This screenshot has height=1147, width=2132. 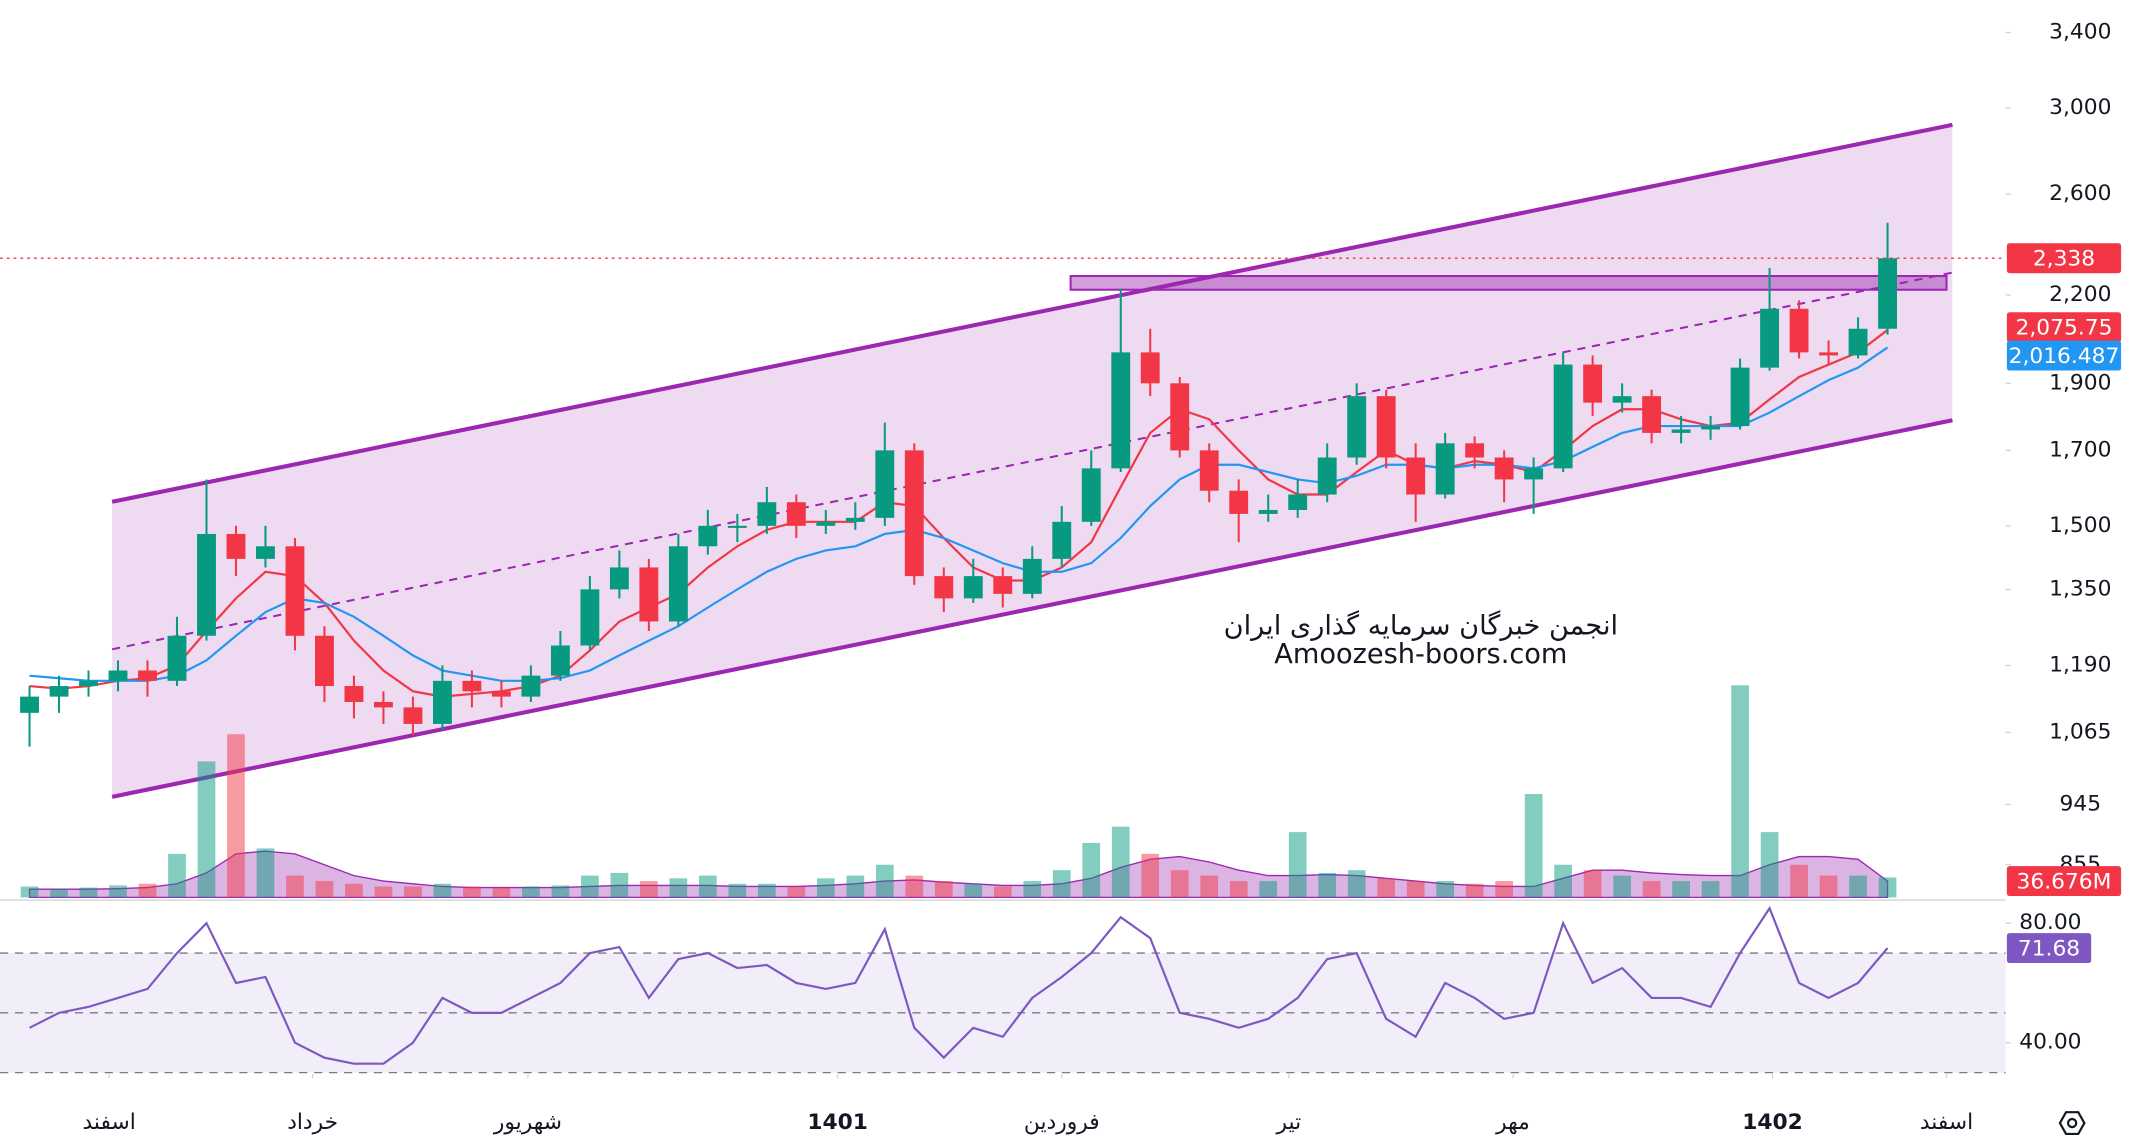 I want to click on y-tick-label: 1,065, so click(x=2080, y=731).